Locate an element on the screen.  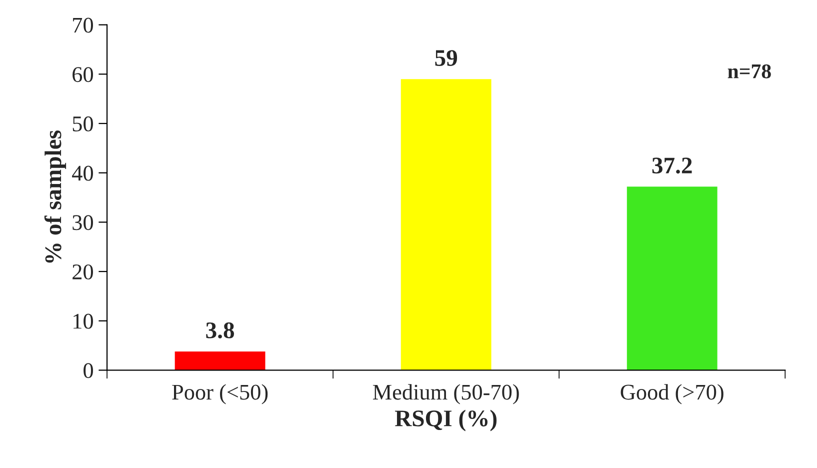
y-tick-label: 20 is located at coordinates (82, 272).